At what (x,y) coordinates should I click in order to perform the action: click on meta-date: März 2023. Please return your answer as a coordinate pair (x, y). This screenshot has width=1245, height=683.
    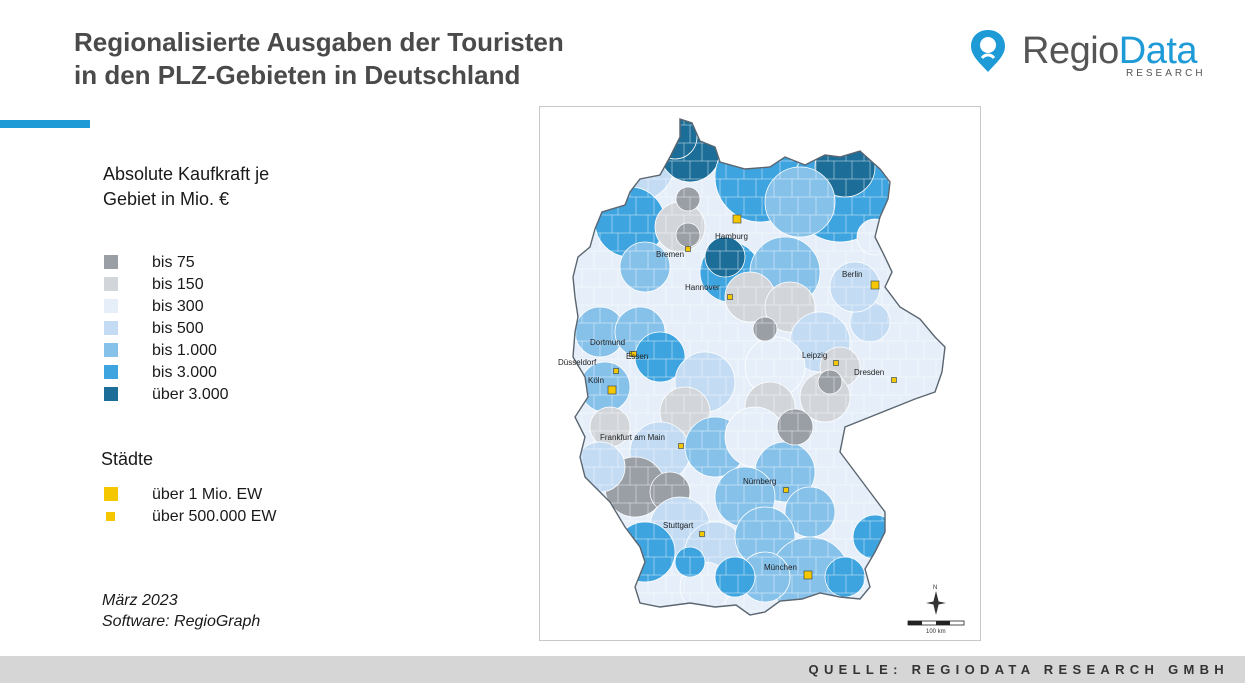
    Looking at the image, I should click on (140, 600).